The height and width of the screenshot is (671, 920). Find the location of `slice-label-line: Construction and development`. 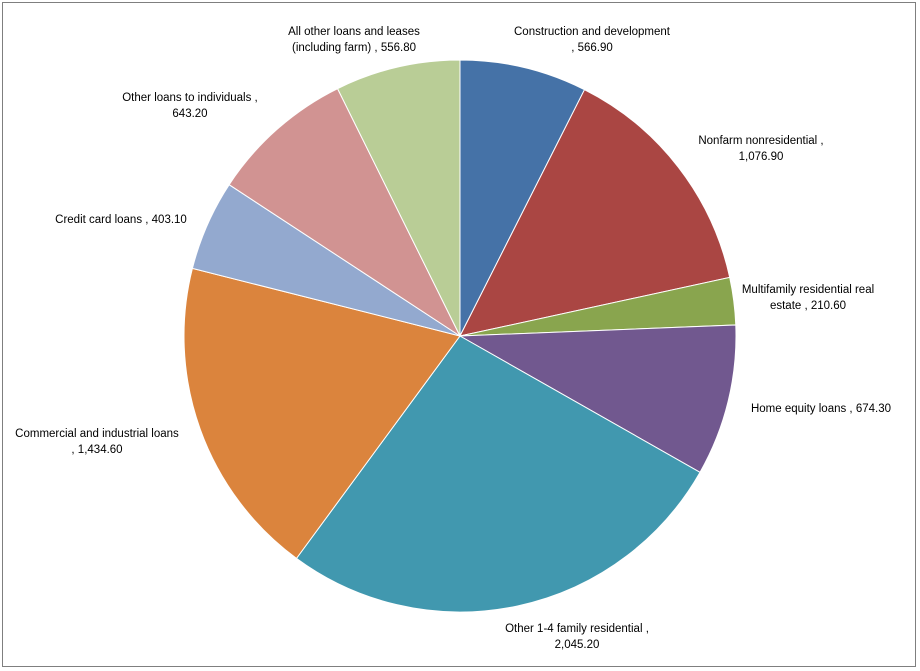

slice-label-line: Construction and development is located at coordinates (592, 32).